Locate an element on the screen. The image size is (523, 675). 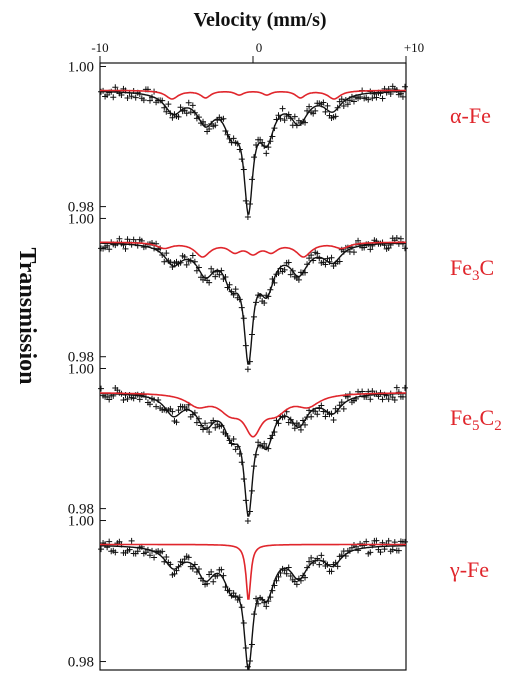
x-tick-right: +10 is located at coordinates (414, 47).